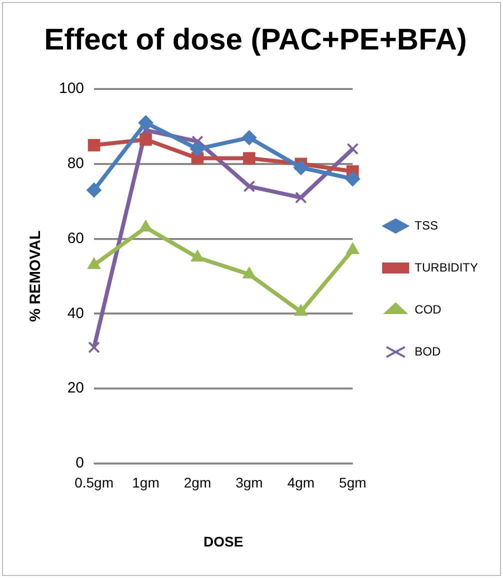  Describe the element at coordinates (446, 267) in the screenshot. I see `legend-label: TURBIDITY` at that location.